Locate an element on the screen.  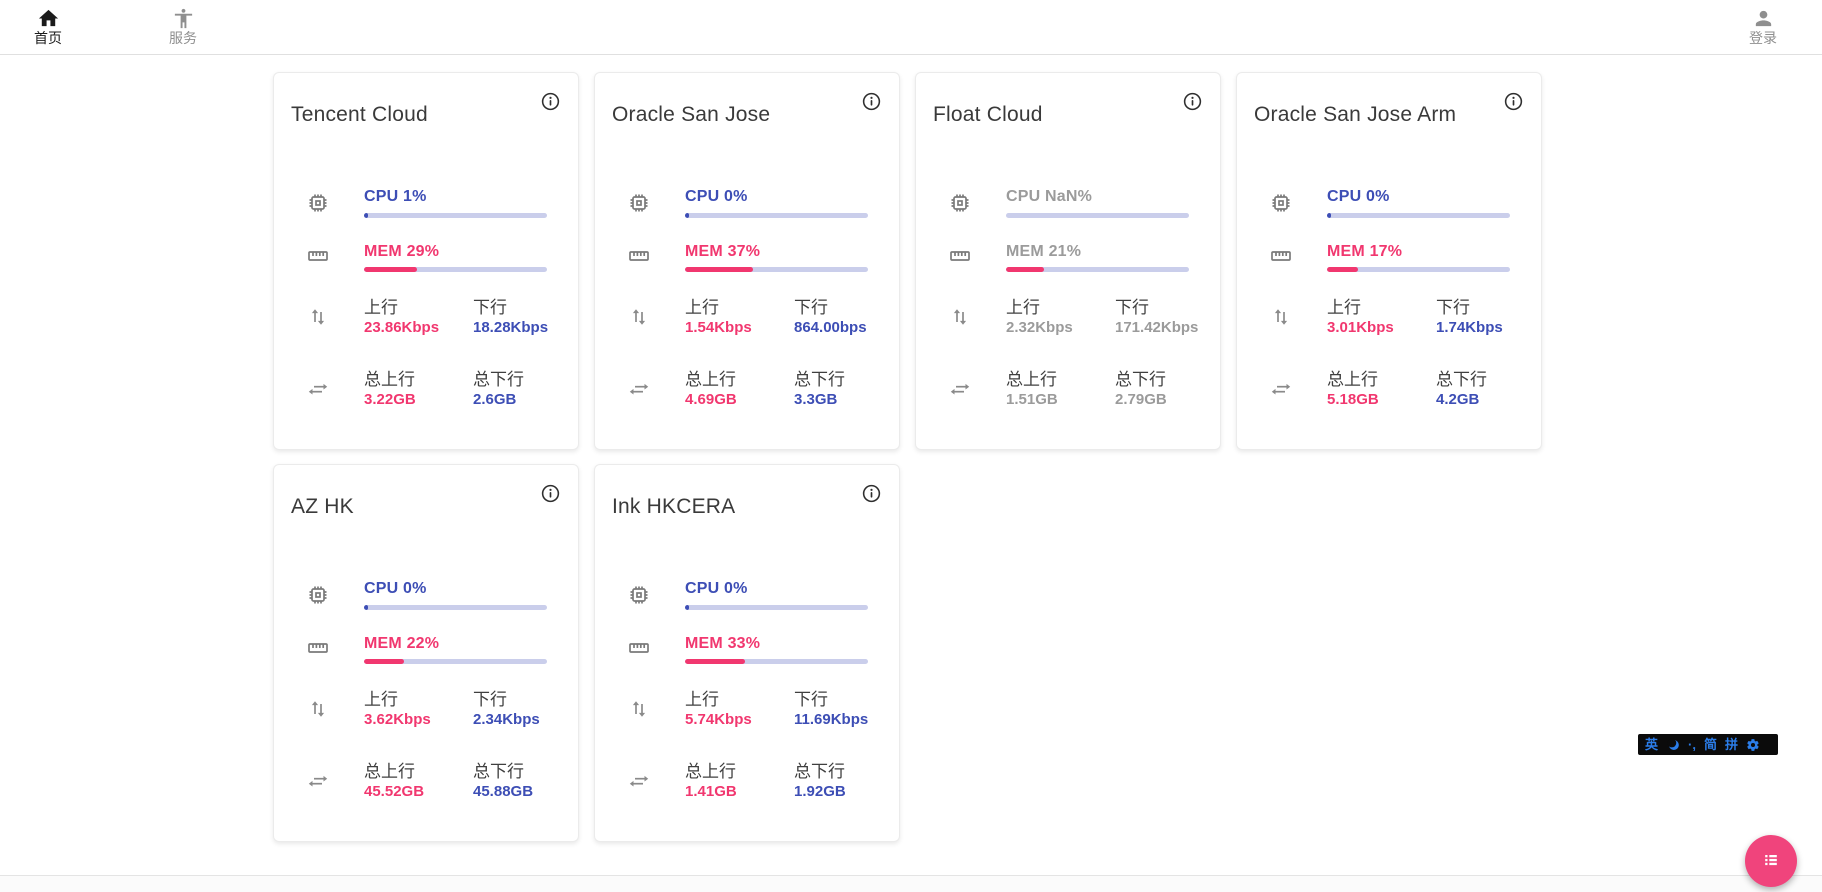
cpu-usage-label: CPU 1% is located at coordinates (395, 196).